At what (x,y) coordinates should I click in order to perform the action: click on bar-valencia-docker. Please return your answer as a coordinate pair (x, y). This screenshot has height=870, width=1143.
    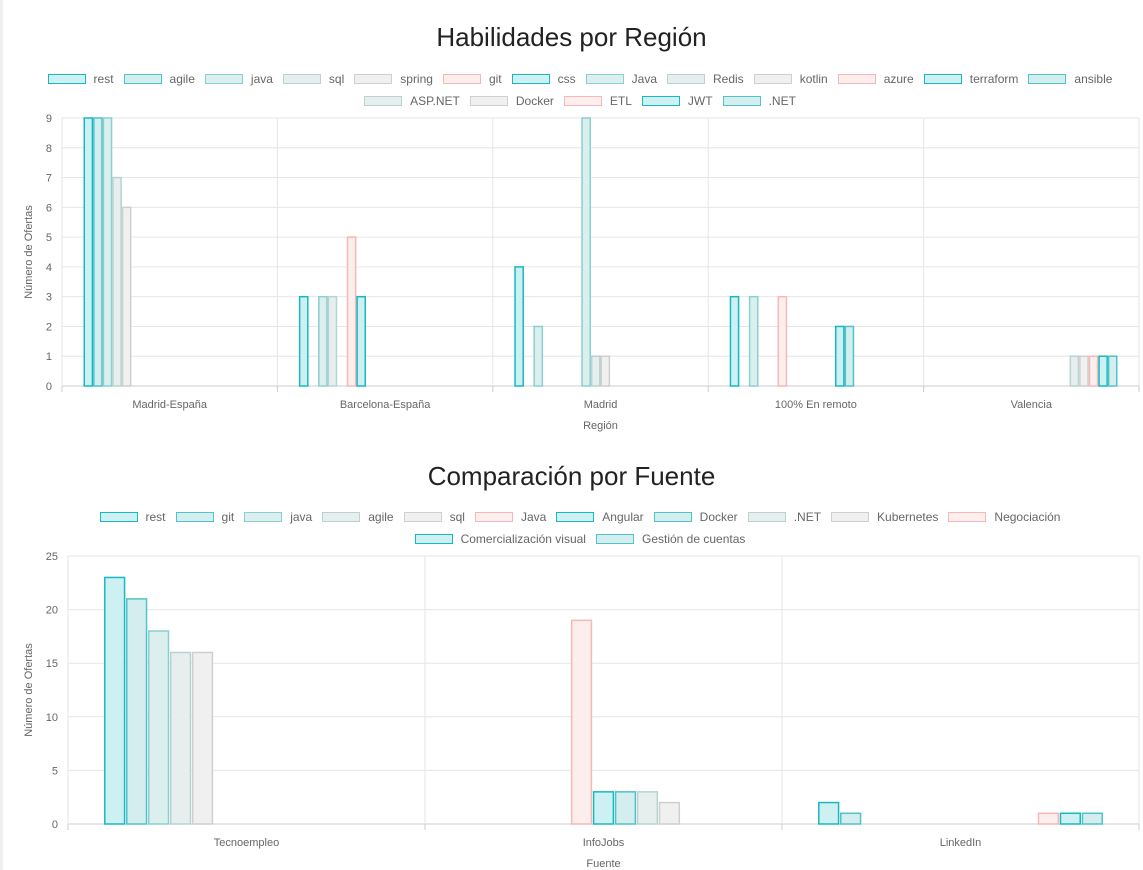
    Looking at the image, I should click on (1084, 371).